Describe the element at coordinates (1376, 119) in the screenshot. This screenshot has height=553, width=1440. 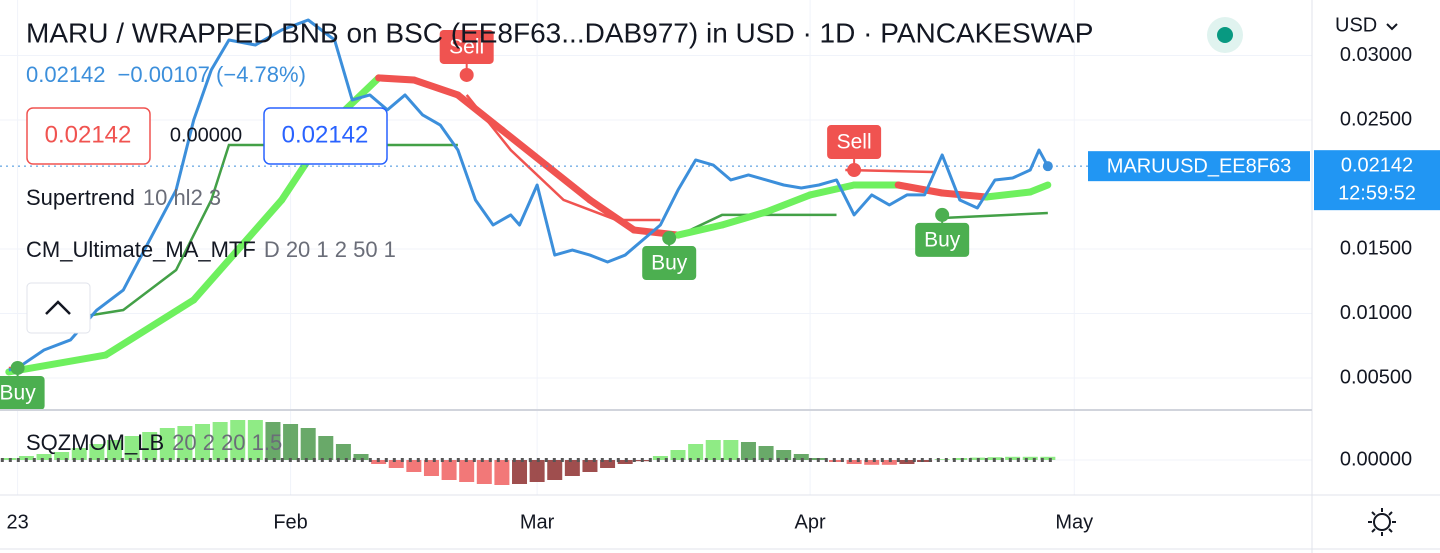
I see `y-tick-label: 0.02500` at that location.